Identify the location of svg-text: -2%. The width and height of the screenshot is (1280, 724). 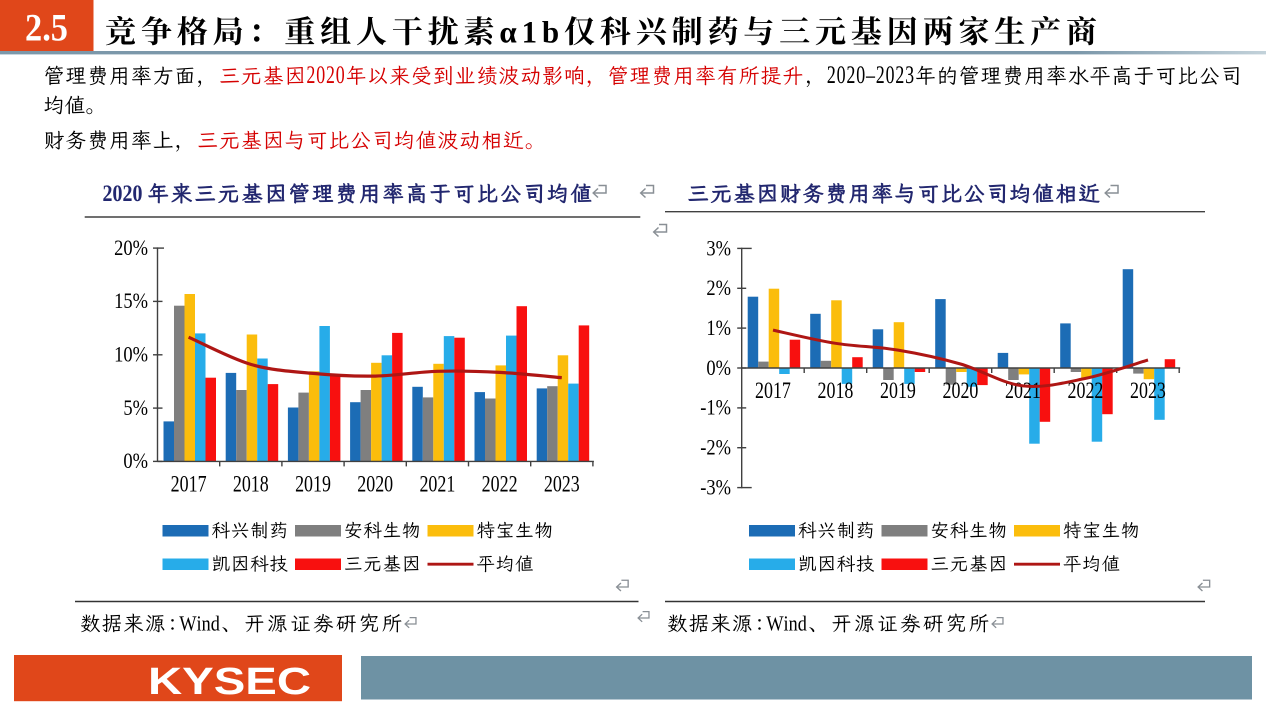
(715, 448).